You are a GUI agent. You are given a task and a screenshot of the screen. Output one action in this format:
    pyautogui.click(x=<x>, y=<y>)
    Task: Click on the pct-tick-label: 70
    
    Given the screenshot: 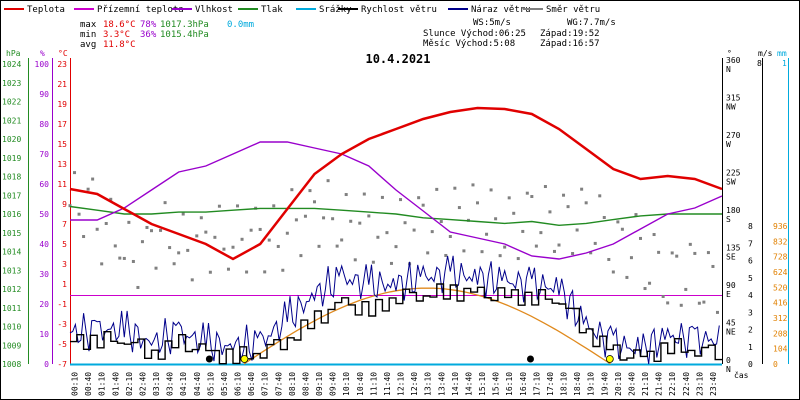 What is the action you would take?
    pyautogui.click(x=44, y=154)
    